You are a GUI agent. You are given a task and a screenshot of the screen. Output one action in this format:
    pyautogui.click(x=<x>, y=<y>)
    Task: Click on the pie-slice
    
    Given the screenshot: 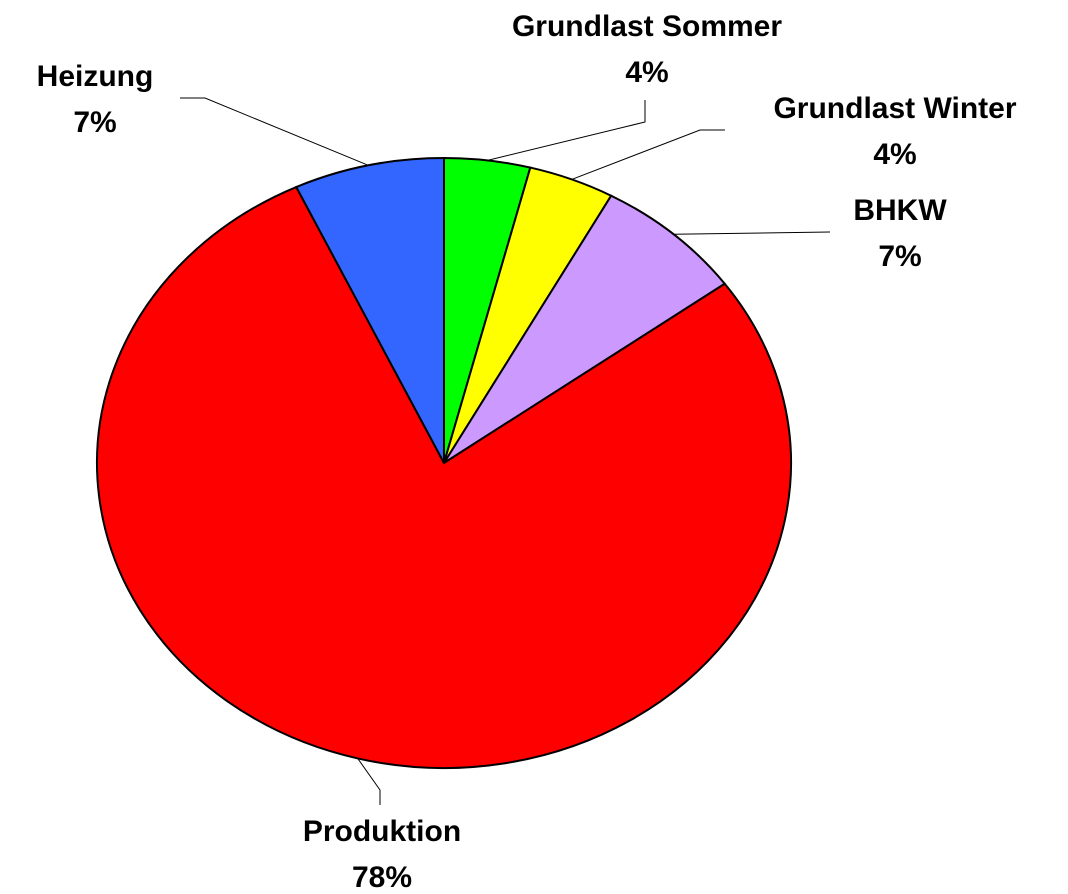 What is the action you would take?
    pyautogui.click(x=369, y=310)
    